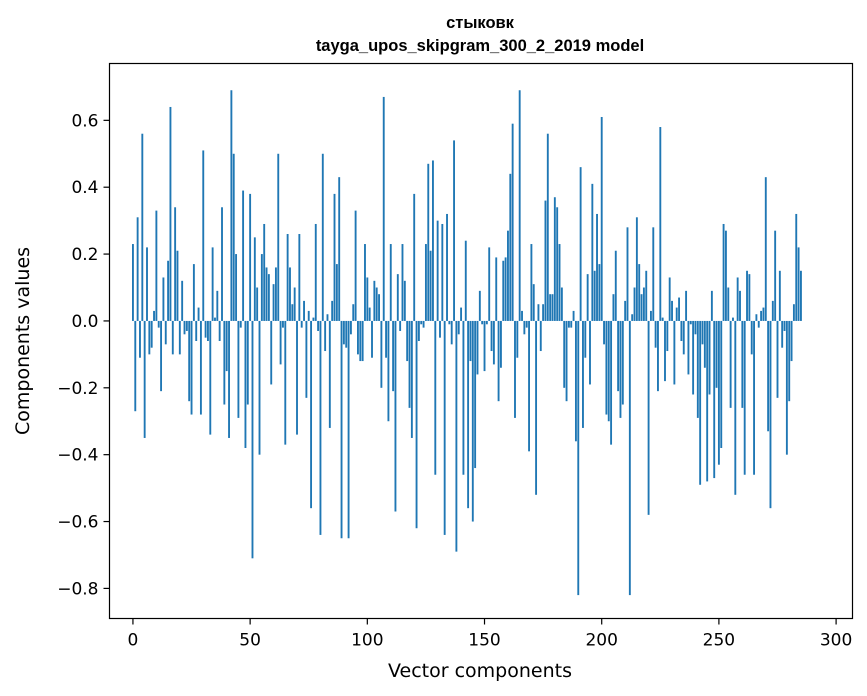  Describe the element at coordinates (83, 355) in the screenshot. I see `y-axis-ticks: 0.6 0.4 0.2 0.0 −0.2 −0.4 −0.6 −0.8` at that location.